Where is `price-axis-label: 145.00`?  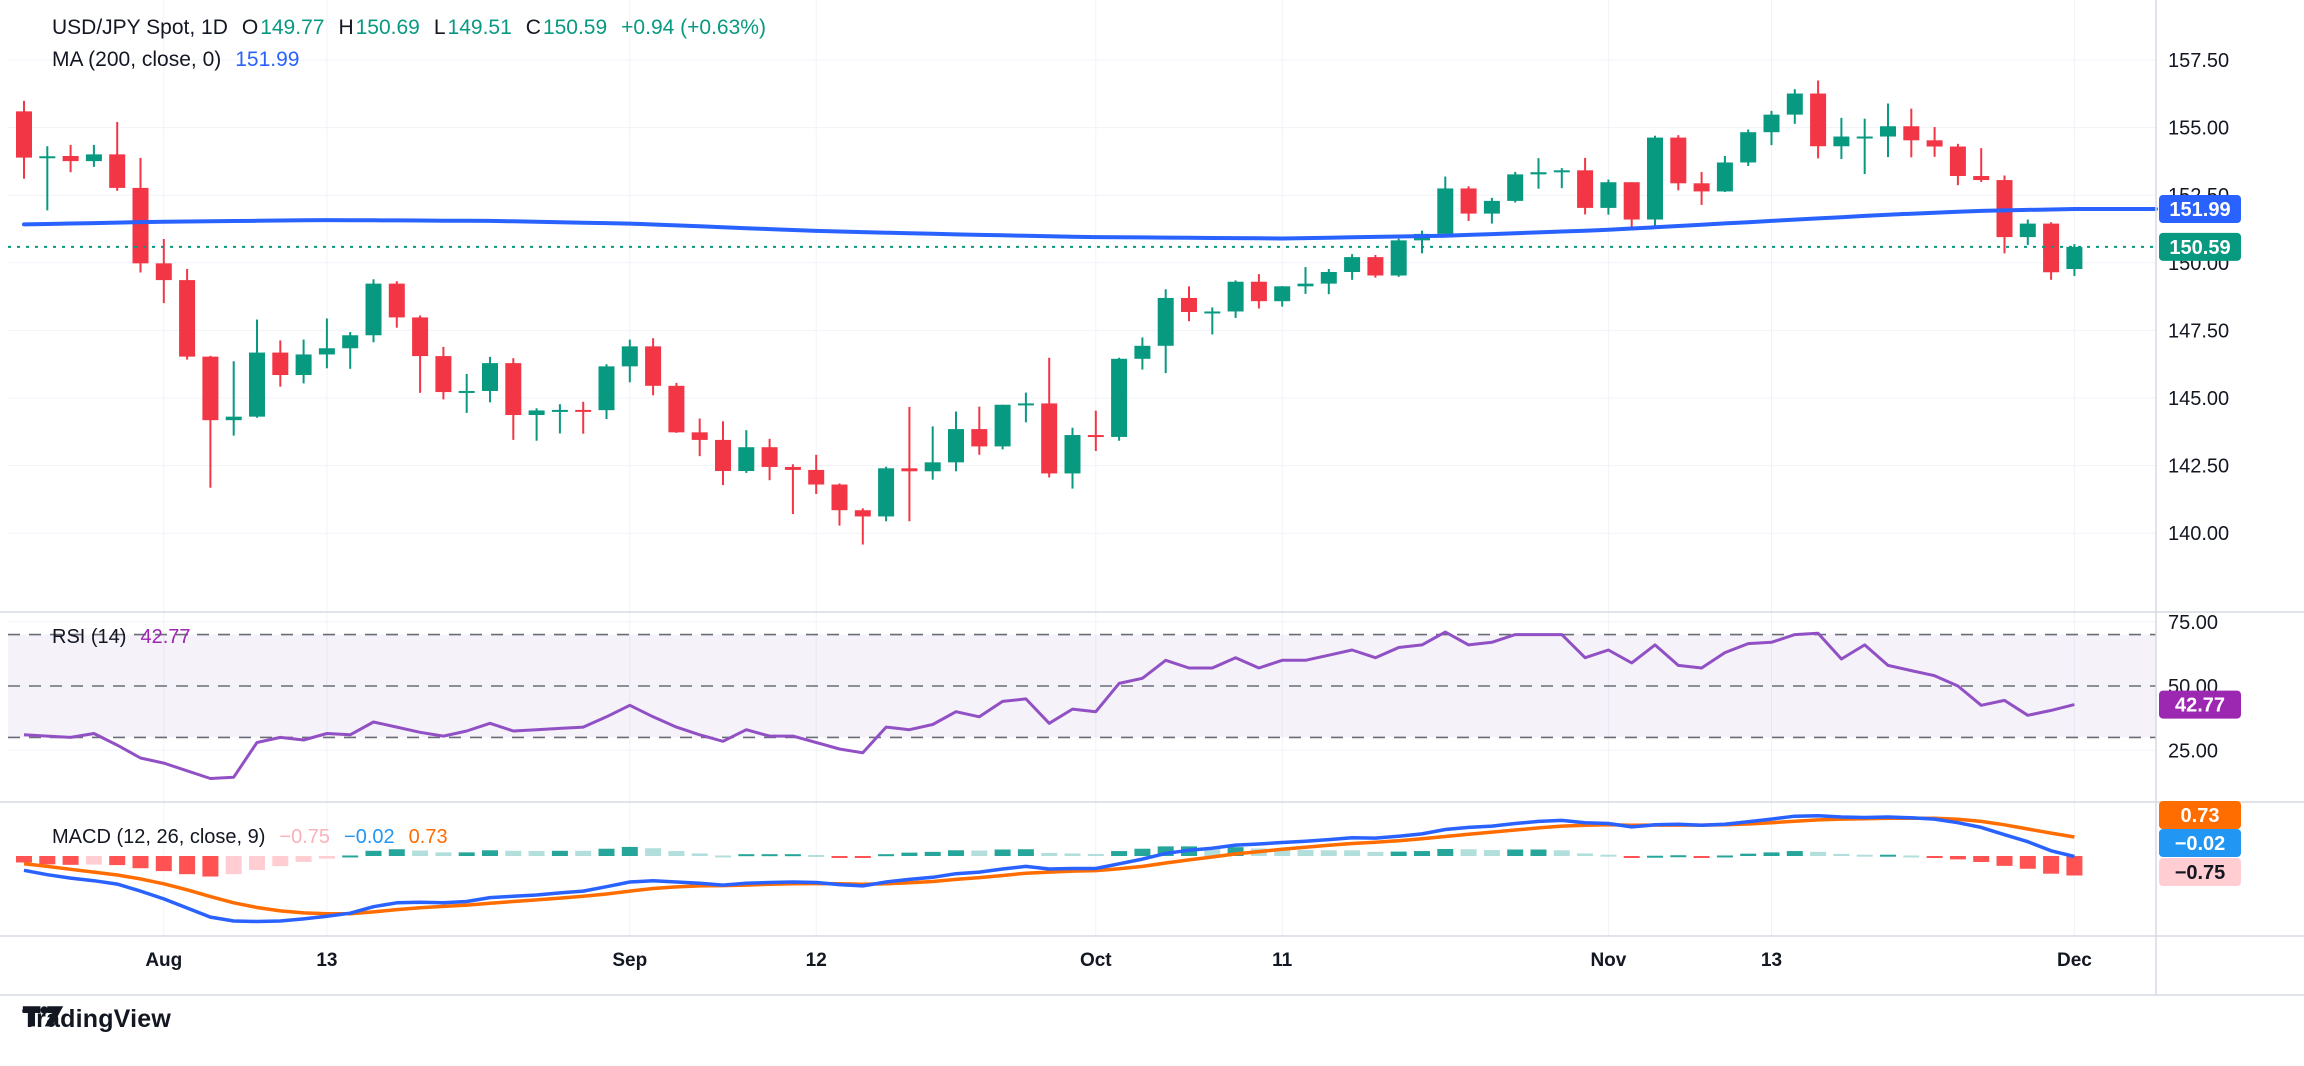 price-axis-label: 145.00 is located at coordinates (2198, 399).